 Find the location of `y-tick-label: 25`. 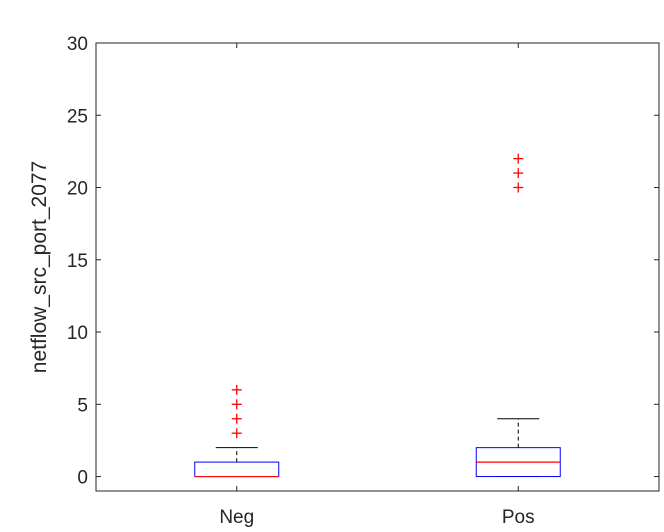

y-tick-label: 25 is located at coordinates (77, 116).